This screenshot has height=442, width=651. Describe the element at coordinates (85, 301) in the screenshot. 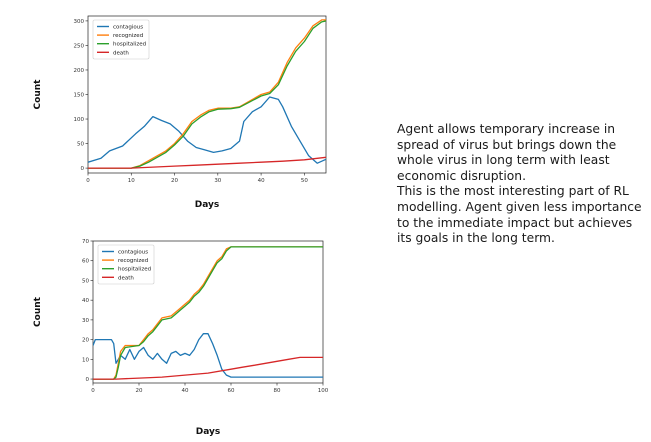

I see `y-tick-label: 40` at that location.